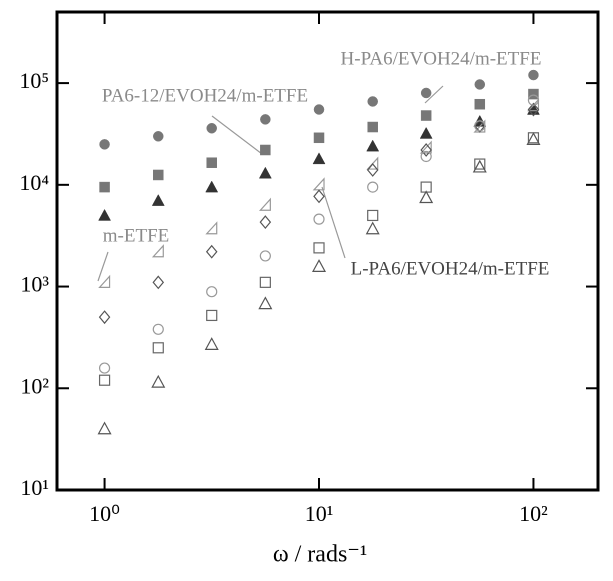 The width and height of the screenshot is (613, 581). Describe the element at coordinates (34, 284) in the screenshot. I see `y-tick-label: 10³` at that location.